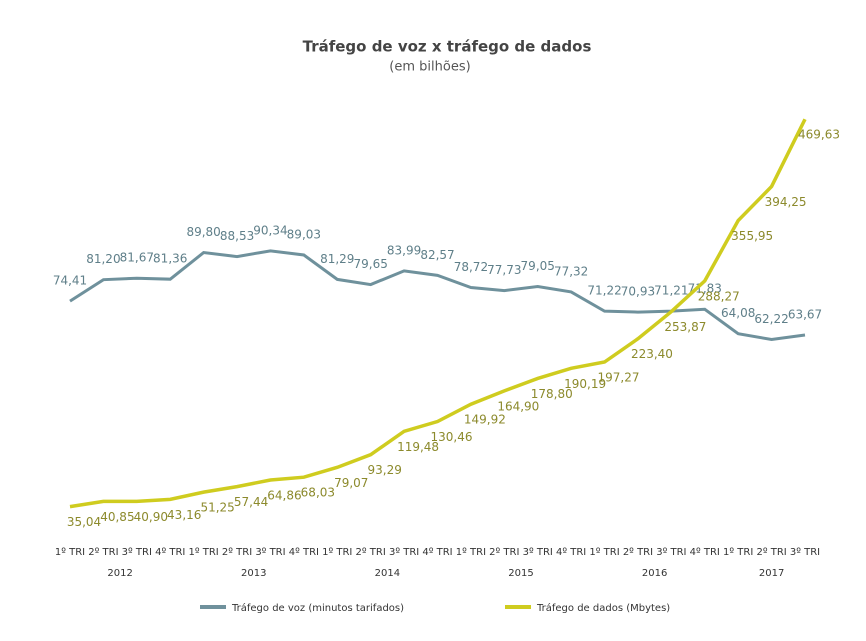 This screenshot has height=641, width=866. Describe the element at coordinates (786, 202) in the screenshot. I see `data-label: 394,25` at that location.